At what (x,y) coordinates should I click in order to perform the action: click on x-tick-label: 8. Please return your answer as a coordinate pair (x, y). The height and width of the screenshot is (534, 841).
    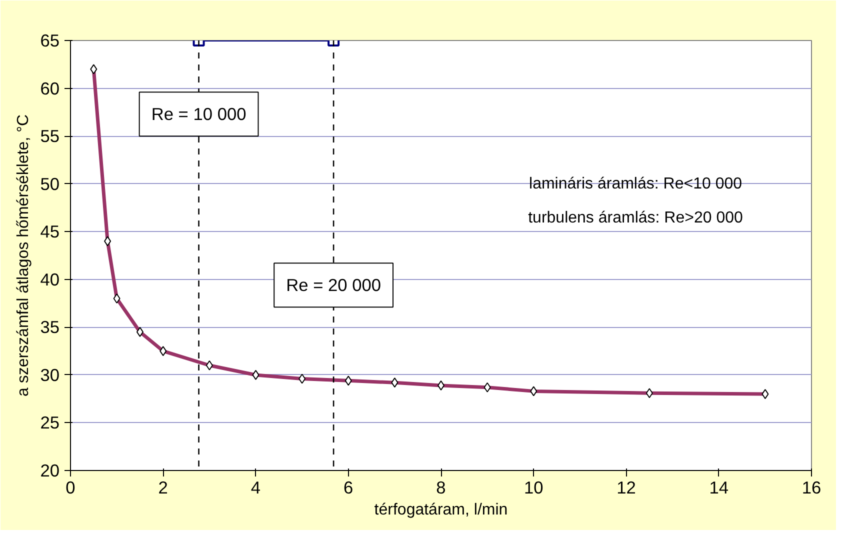
    Looking at the image, I should click on (441, 488).